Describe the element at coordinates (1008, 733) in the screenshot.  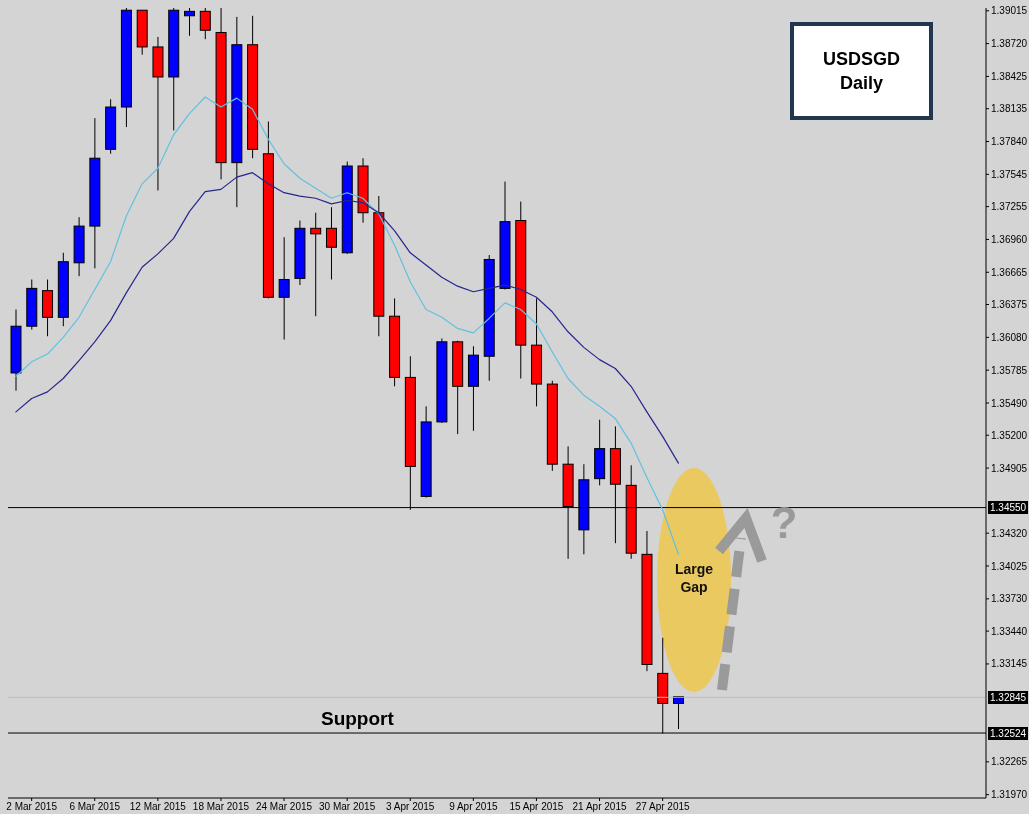
I see `ref-line-label: 1.32524` at that location.